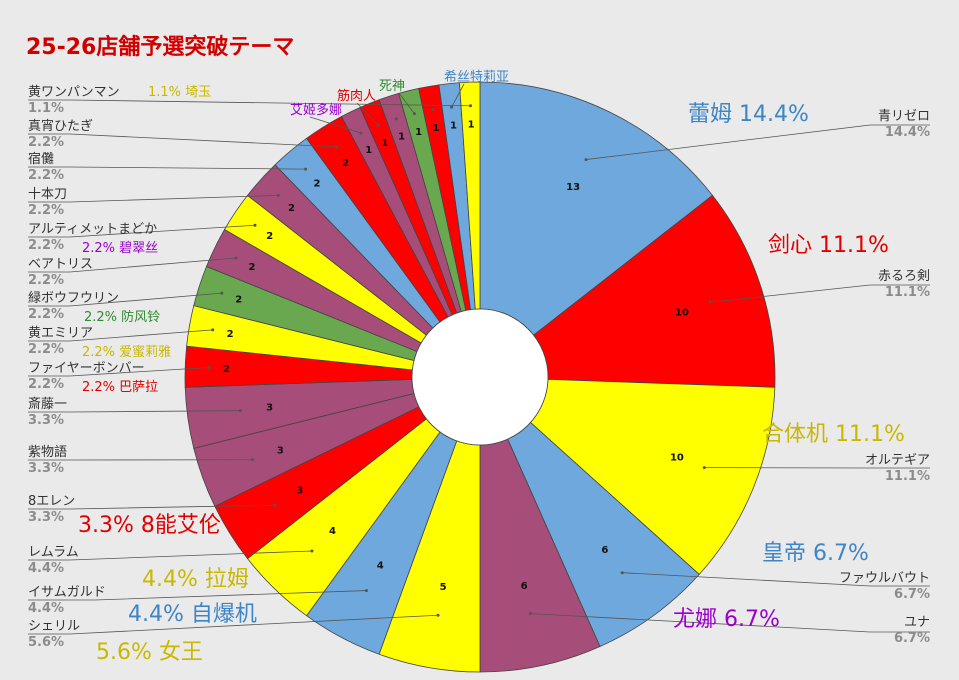 The width and height of the screenshot is (959, 680). I want to click on slice-annotation: 3.3% 8能艾伦, so click(149, 525).